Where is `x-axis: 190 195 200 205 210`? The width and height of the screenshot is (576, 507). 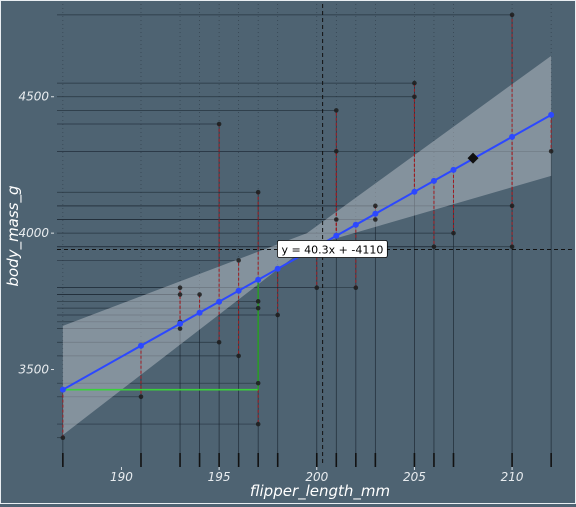
x-axis: 190 195 200 205 210 is located at coordinates (307, 468).